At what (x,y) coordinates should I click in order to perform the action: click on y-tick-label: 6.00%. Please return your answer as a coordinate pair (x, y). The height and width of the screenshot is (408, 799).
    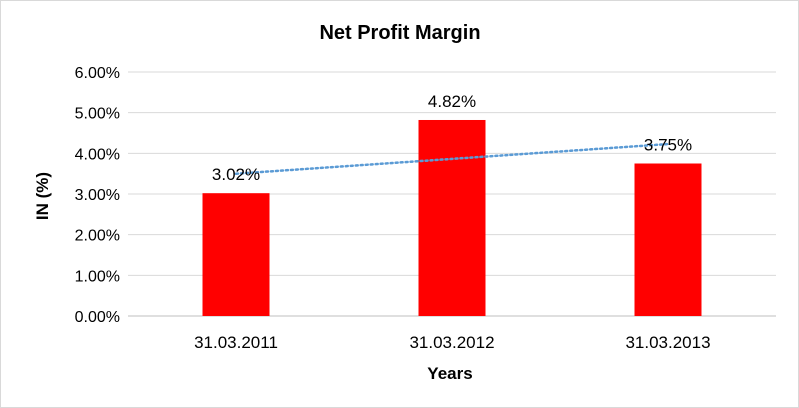
    Looking at the image, I should click on (97, 73).